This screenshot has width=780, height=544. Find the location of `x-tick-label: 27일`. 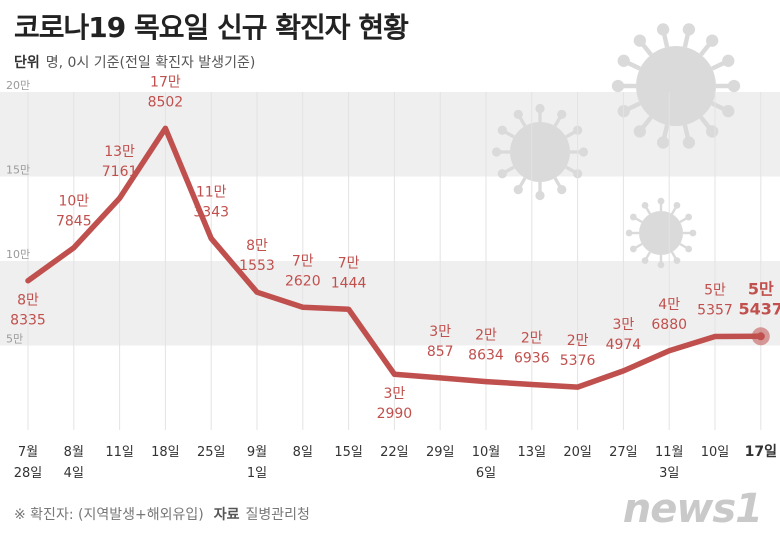

x-tick-label: 27일 is located at coordinates (623, 452).